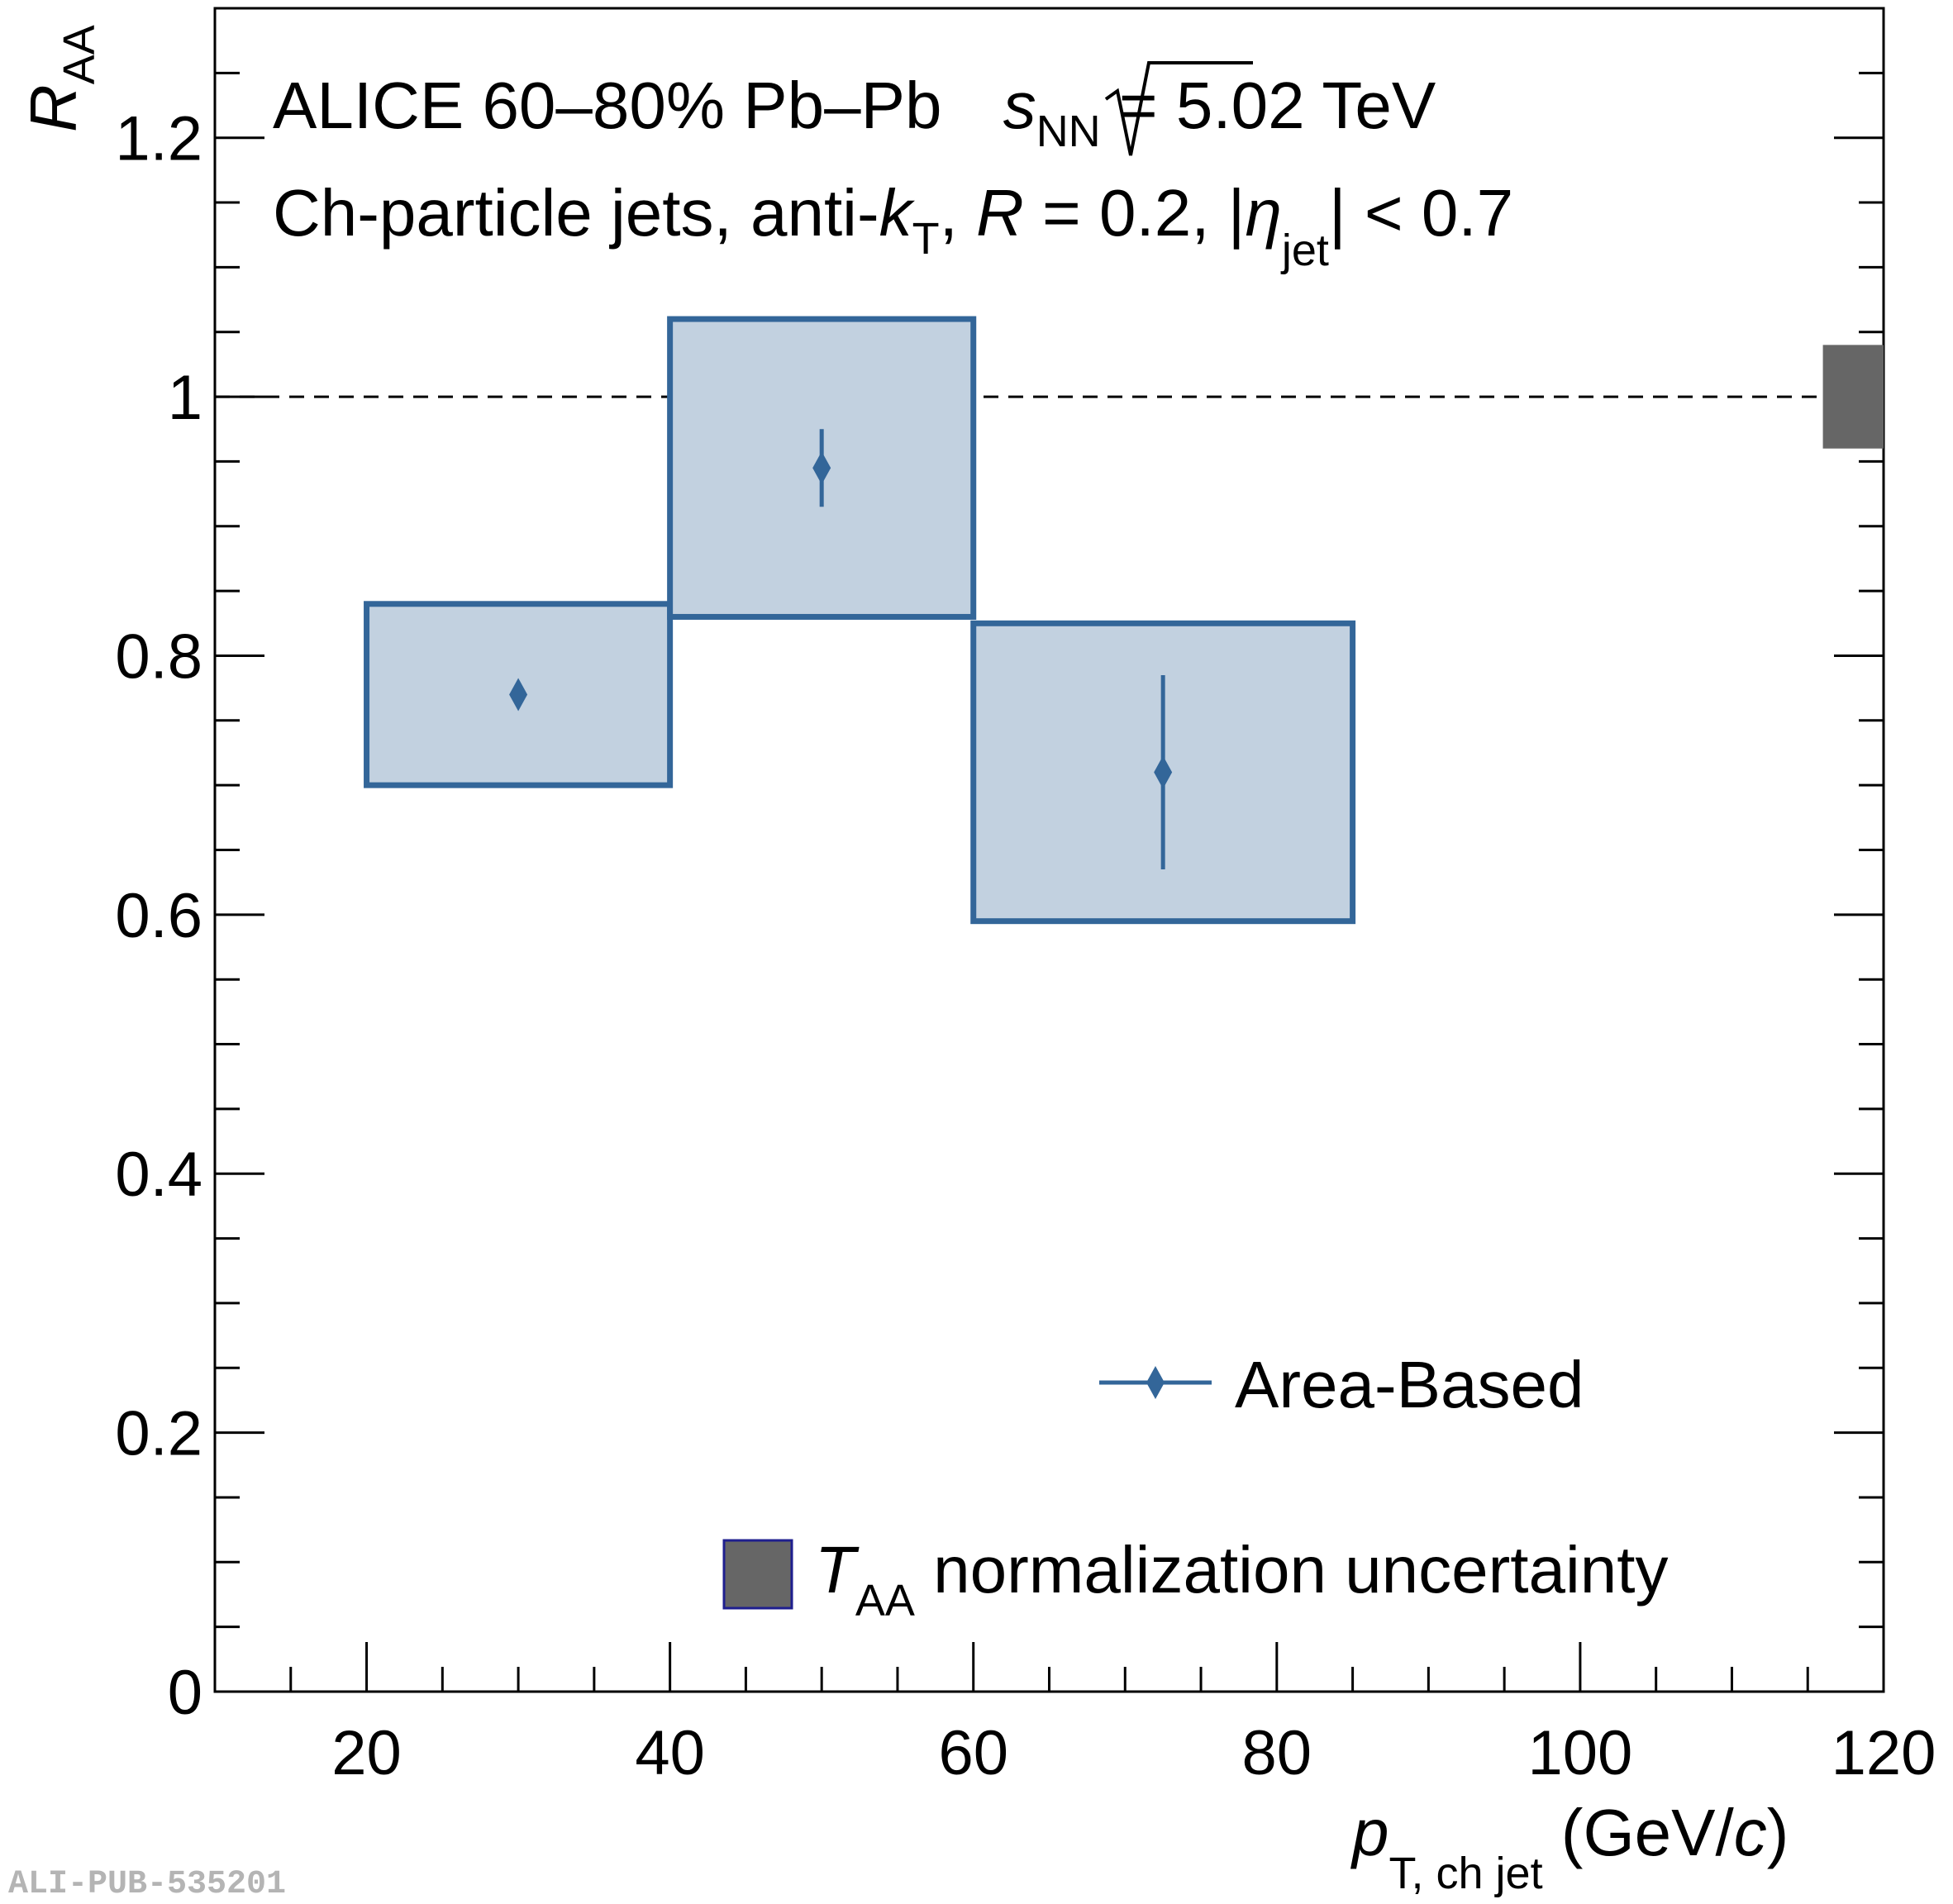 This screenshot has width=1953, height=1904. Describe the element at coordinates (1277, 1753) in the screenshot. I see `x-tick-label: 80` at that location.